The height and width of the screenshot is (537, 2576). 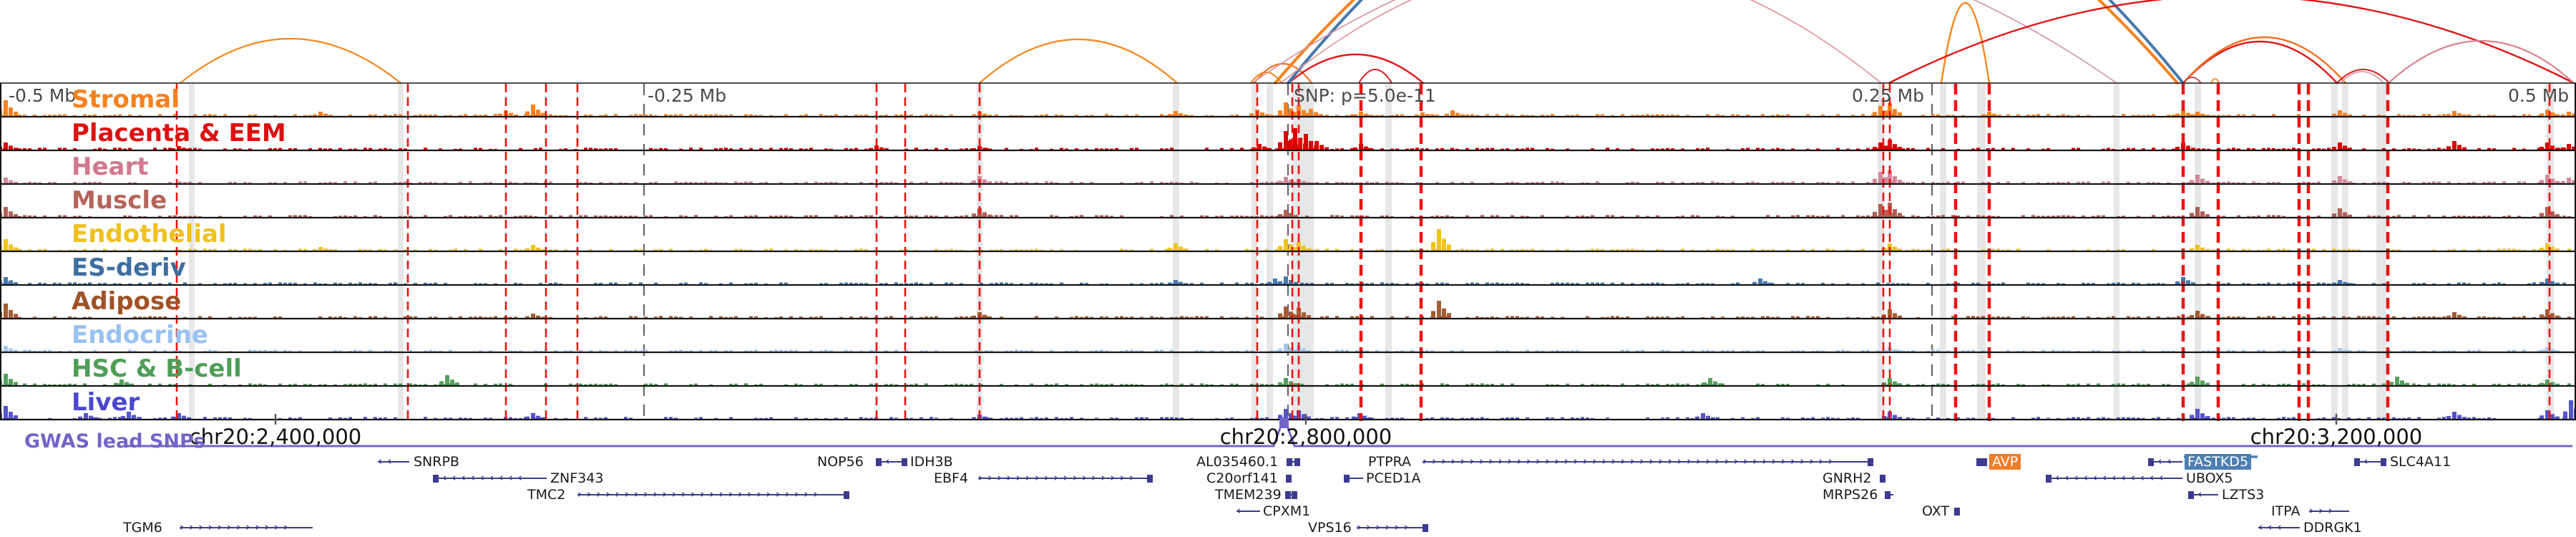 What do you see at coordinates (1330, 528) in the screenshot?
I see `gene-vps16-label: VPS16` at bounding box center [1330, 528].